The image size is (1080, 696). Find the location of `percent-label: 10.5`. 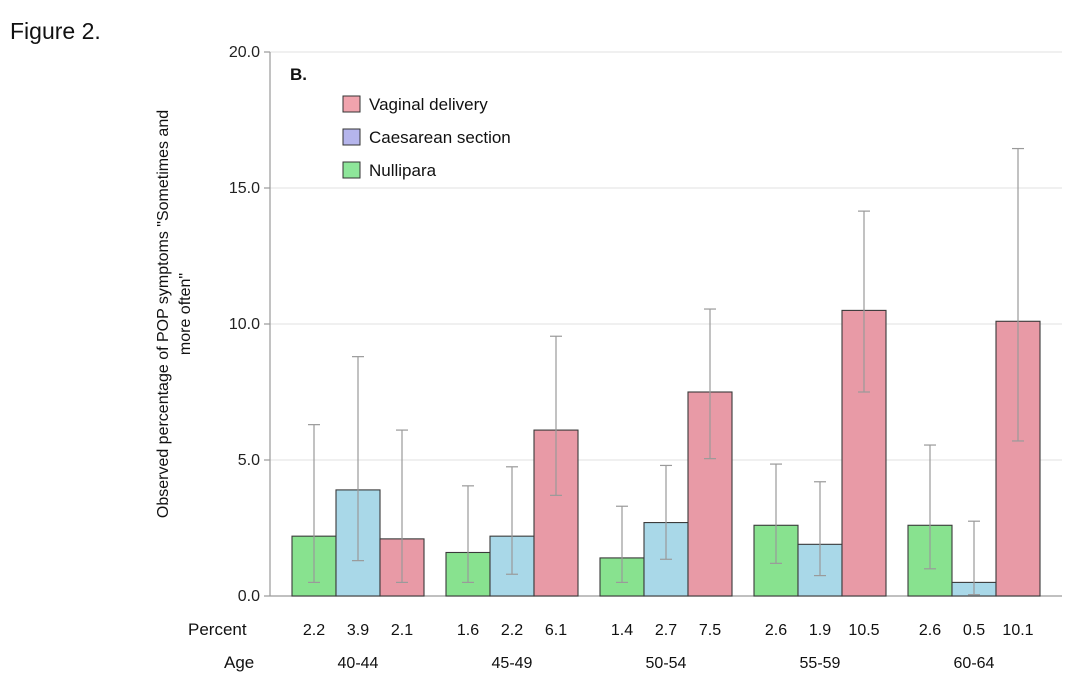

percent-label: 10.5 is located at coordinates (863, 630).